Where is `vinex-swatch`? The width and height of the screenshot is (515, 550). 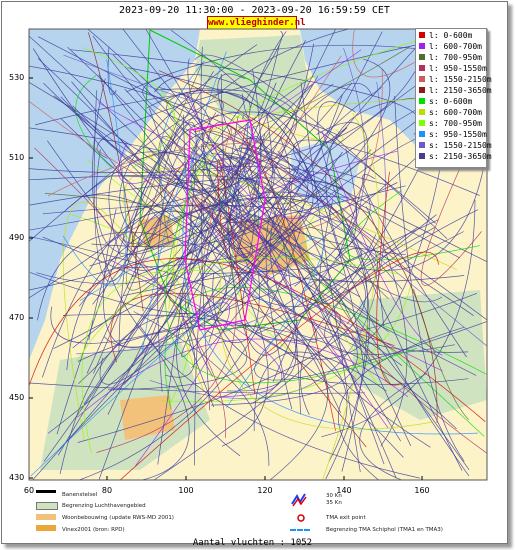
vinex-swatch is located at coordinates (46, 528).